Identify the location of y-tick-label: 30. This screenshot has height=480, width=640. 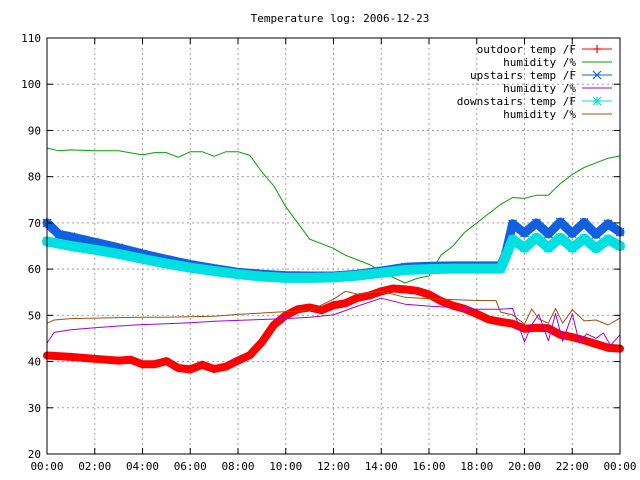
(34, 408).